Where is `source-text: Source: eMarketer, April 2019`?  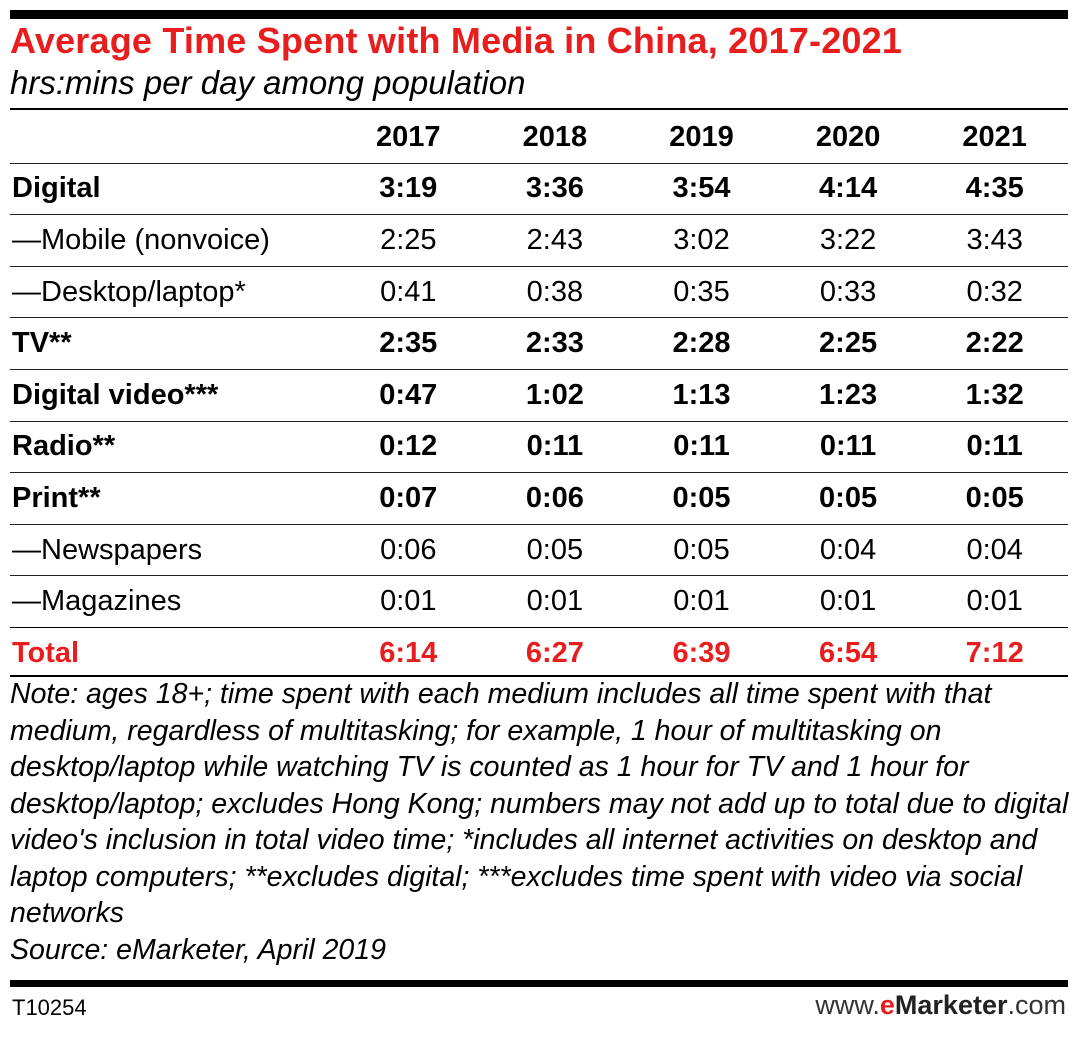 source-text: Source: eMarketer, April 2019 is located at coordinates (198, 949).